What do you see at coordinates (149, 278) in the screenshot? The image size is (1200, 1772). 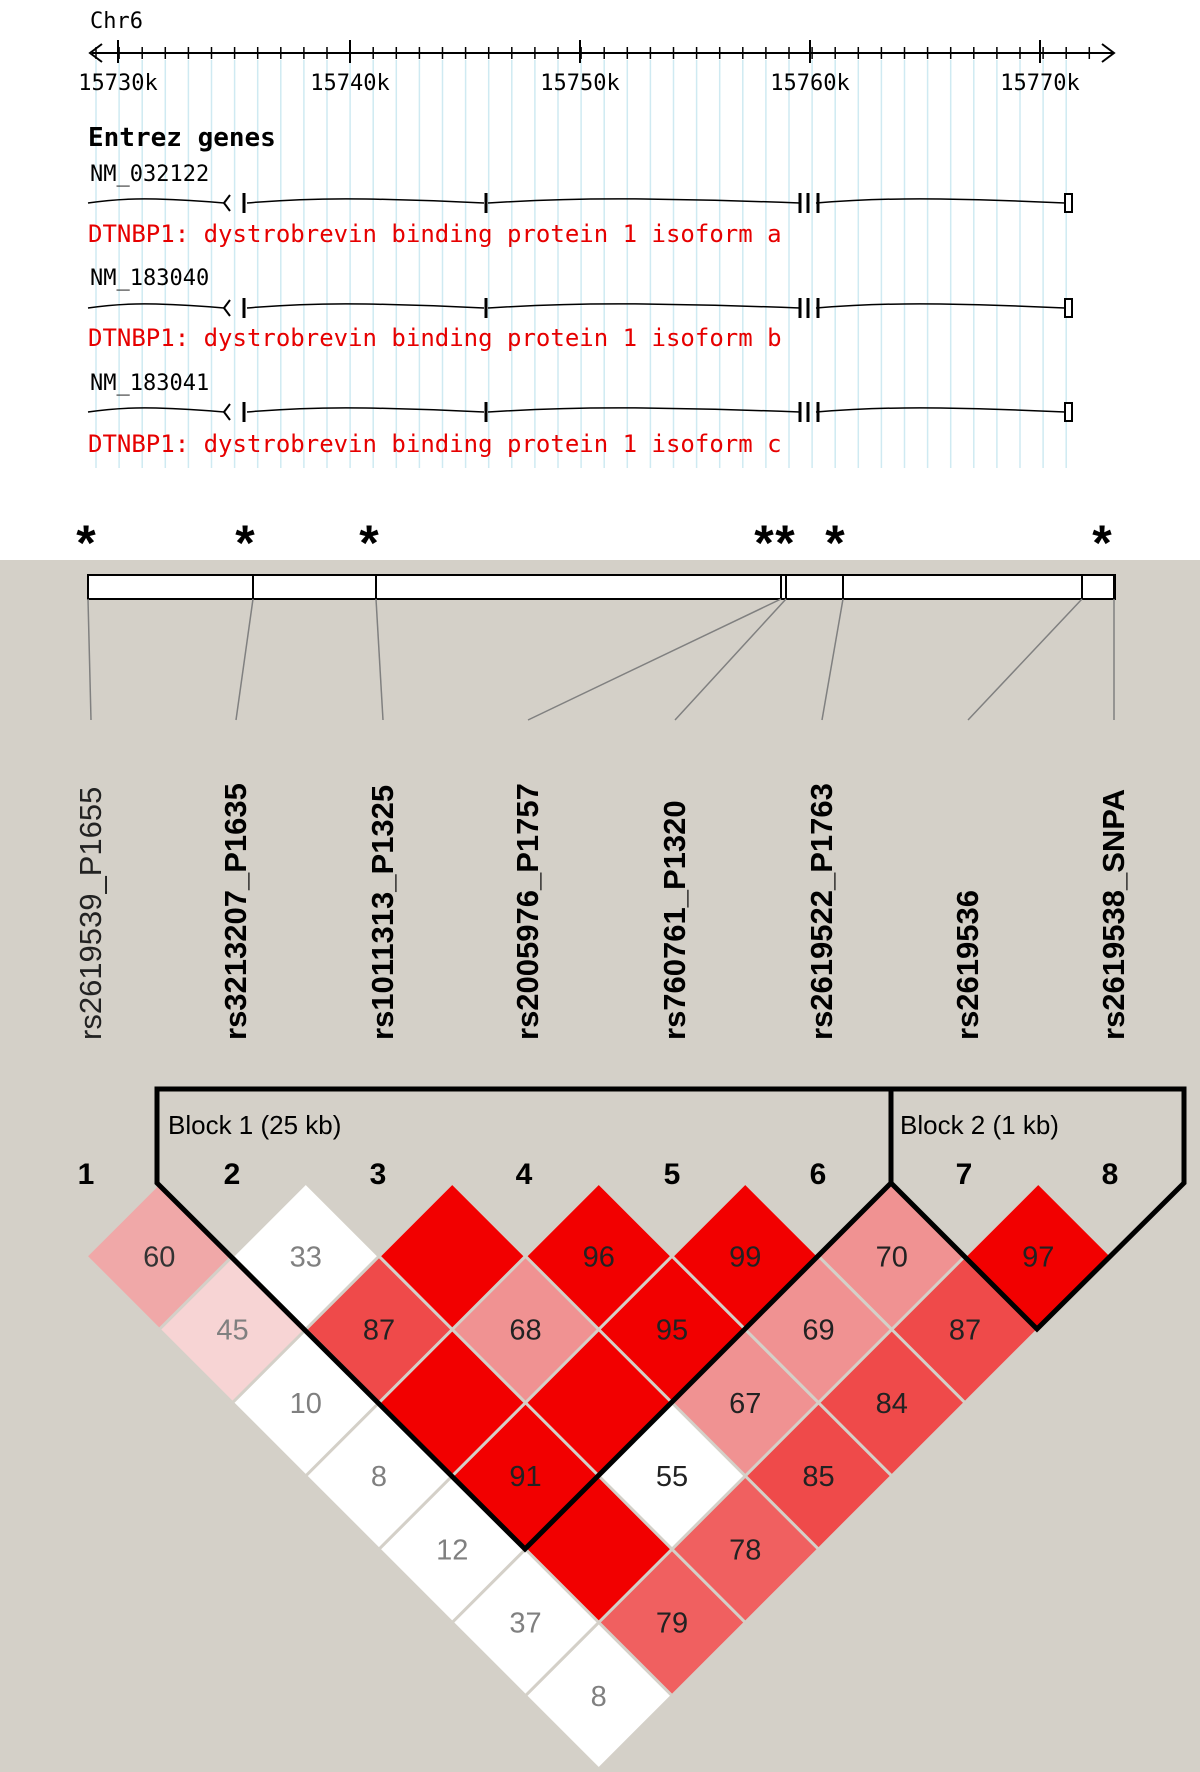 I see `transcript-accession: NM_183040` at bounding box center [149, 278].